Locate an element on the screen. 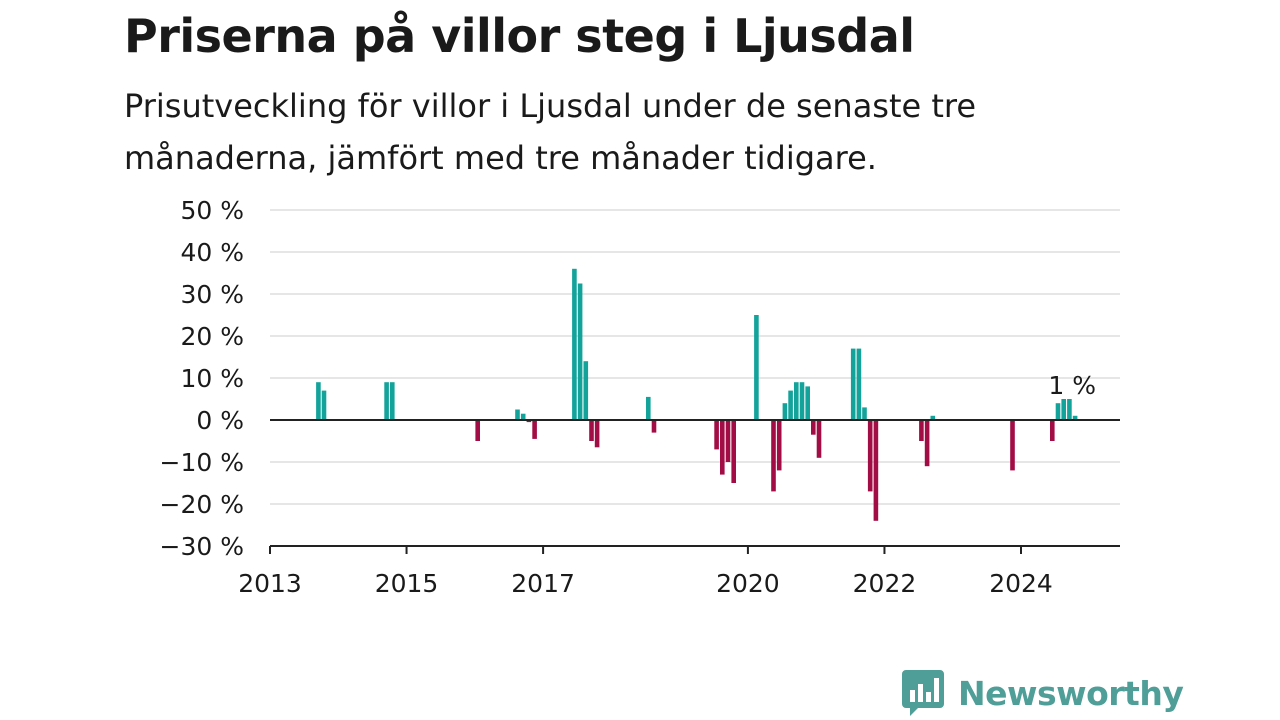 The height and width of the screenshot is (720, 1280). y-tick-label: −10 % is located at coordinates (202, 462).